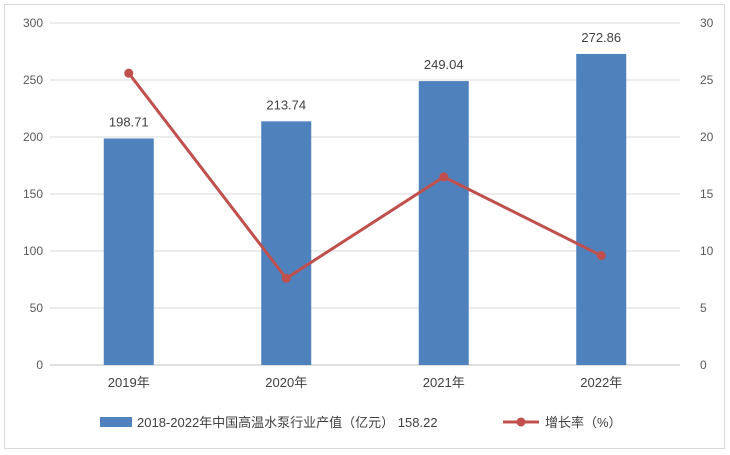  What do you see at coordinates (365, 382) in the screenshot?
I see `category-axis-labels: 2019年 2020年 2021年 2022年` at bounding box center [365, 382].